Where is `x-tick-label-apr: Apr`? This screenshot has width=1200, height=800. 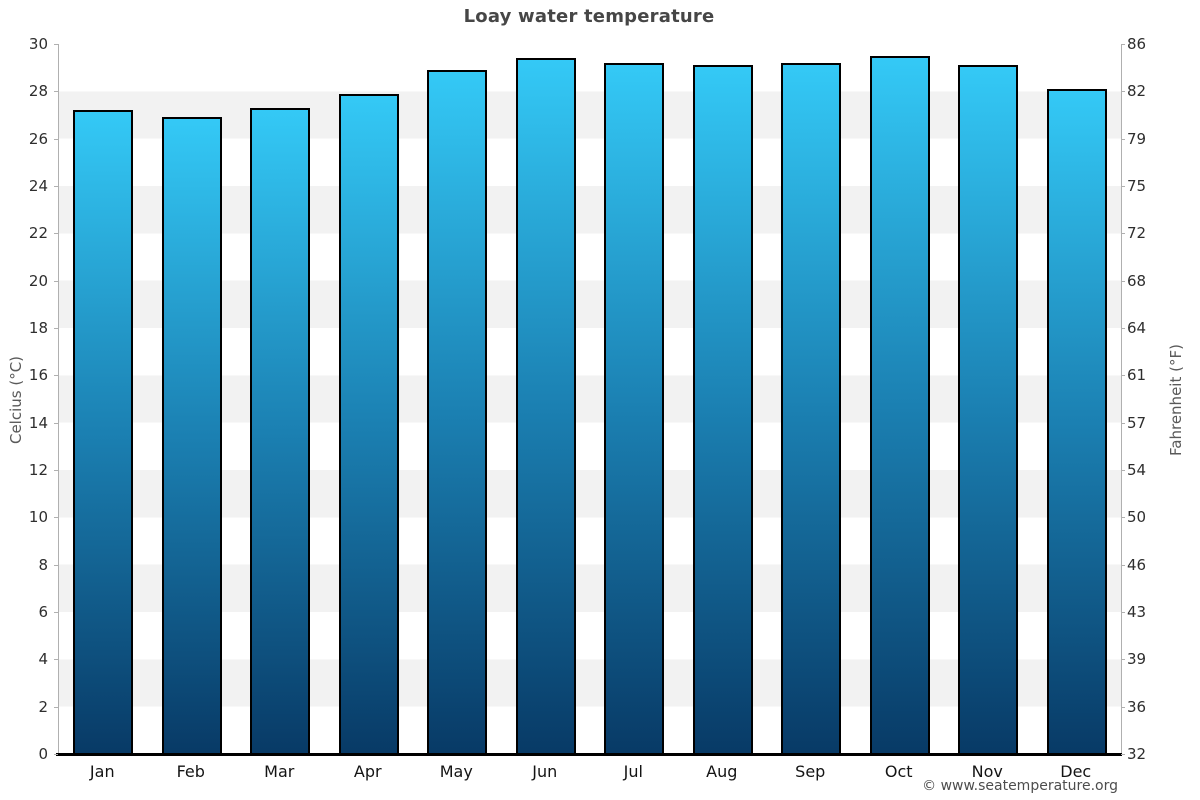
x-tick-label-apr: Apr is located at coordinates (367, 771).